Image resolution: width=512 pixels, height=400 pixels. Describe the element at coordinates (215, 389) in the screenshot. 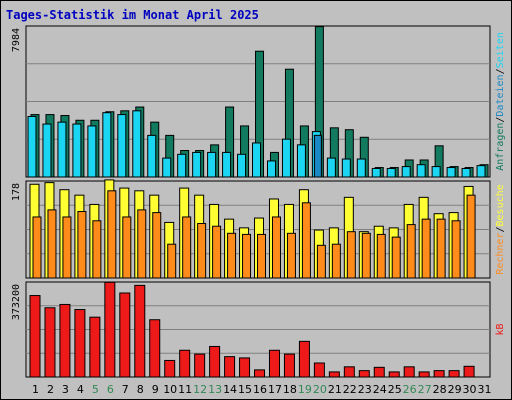

I see `x-tick-label: 13` at that location.